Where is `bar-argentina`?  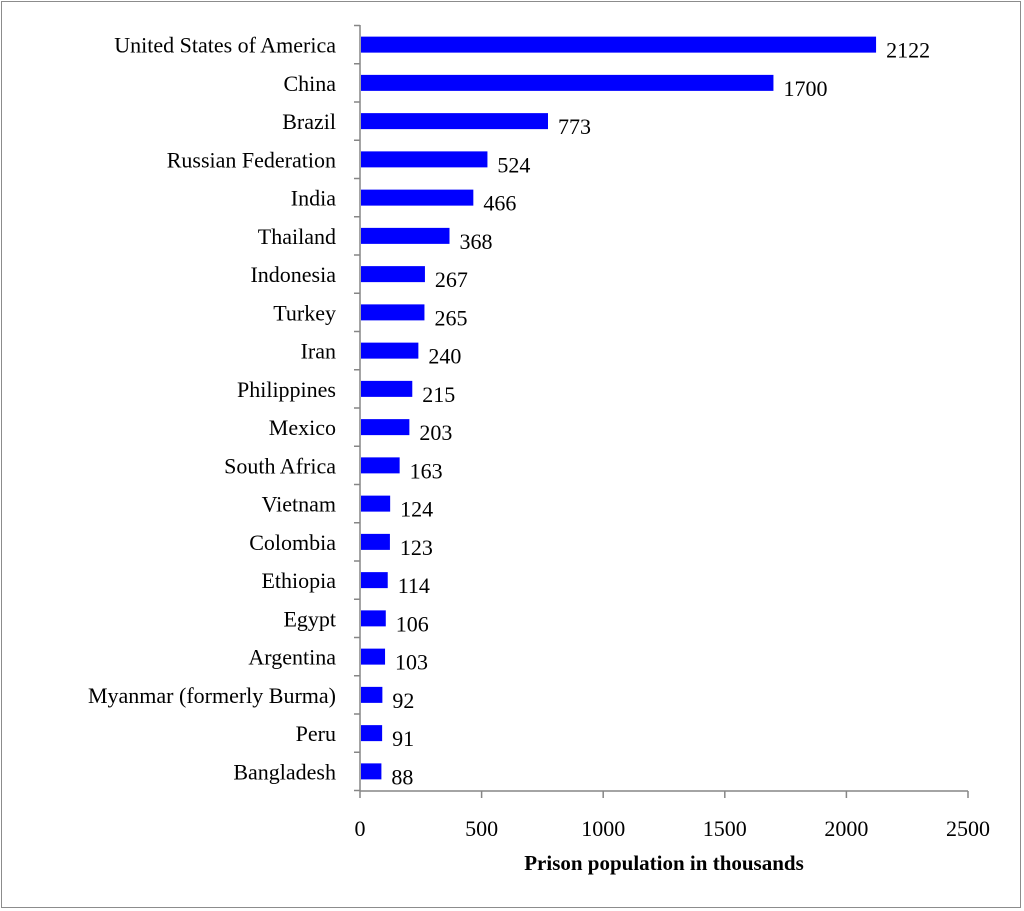
bar-argentina is located at coordinates (373, 656).